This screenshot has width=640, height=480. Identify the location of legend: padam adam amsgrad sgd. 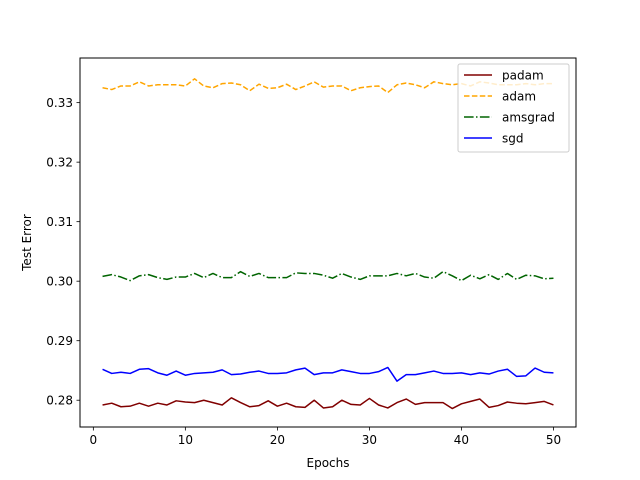
(513, 108).